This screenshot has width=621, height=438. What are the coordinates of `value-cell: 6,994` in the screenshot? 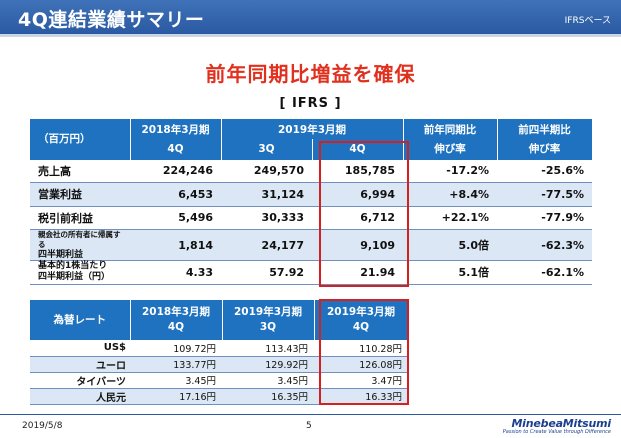 It's located at (357, 194).